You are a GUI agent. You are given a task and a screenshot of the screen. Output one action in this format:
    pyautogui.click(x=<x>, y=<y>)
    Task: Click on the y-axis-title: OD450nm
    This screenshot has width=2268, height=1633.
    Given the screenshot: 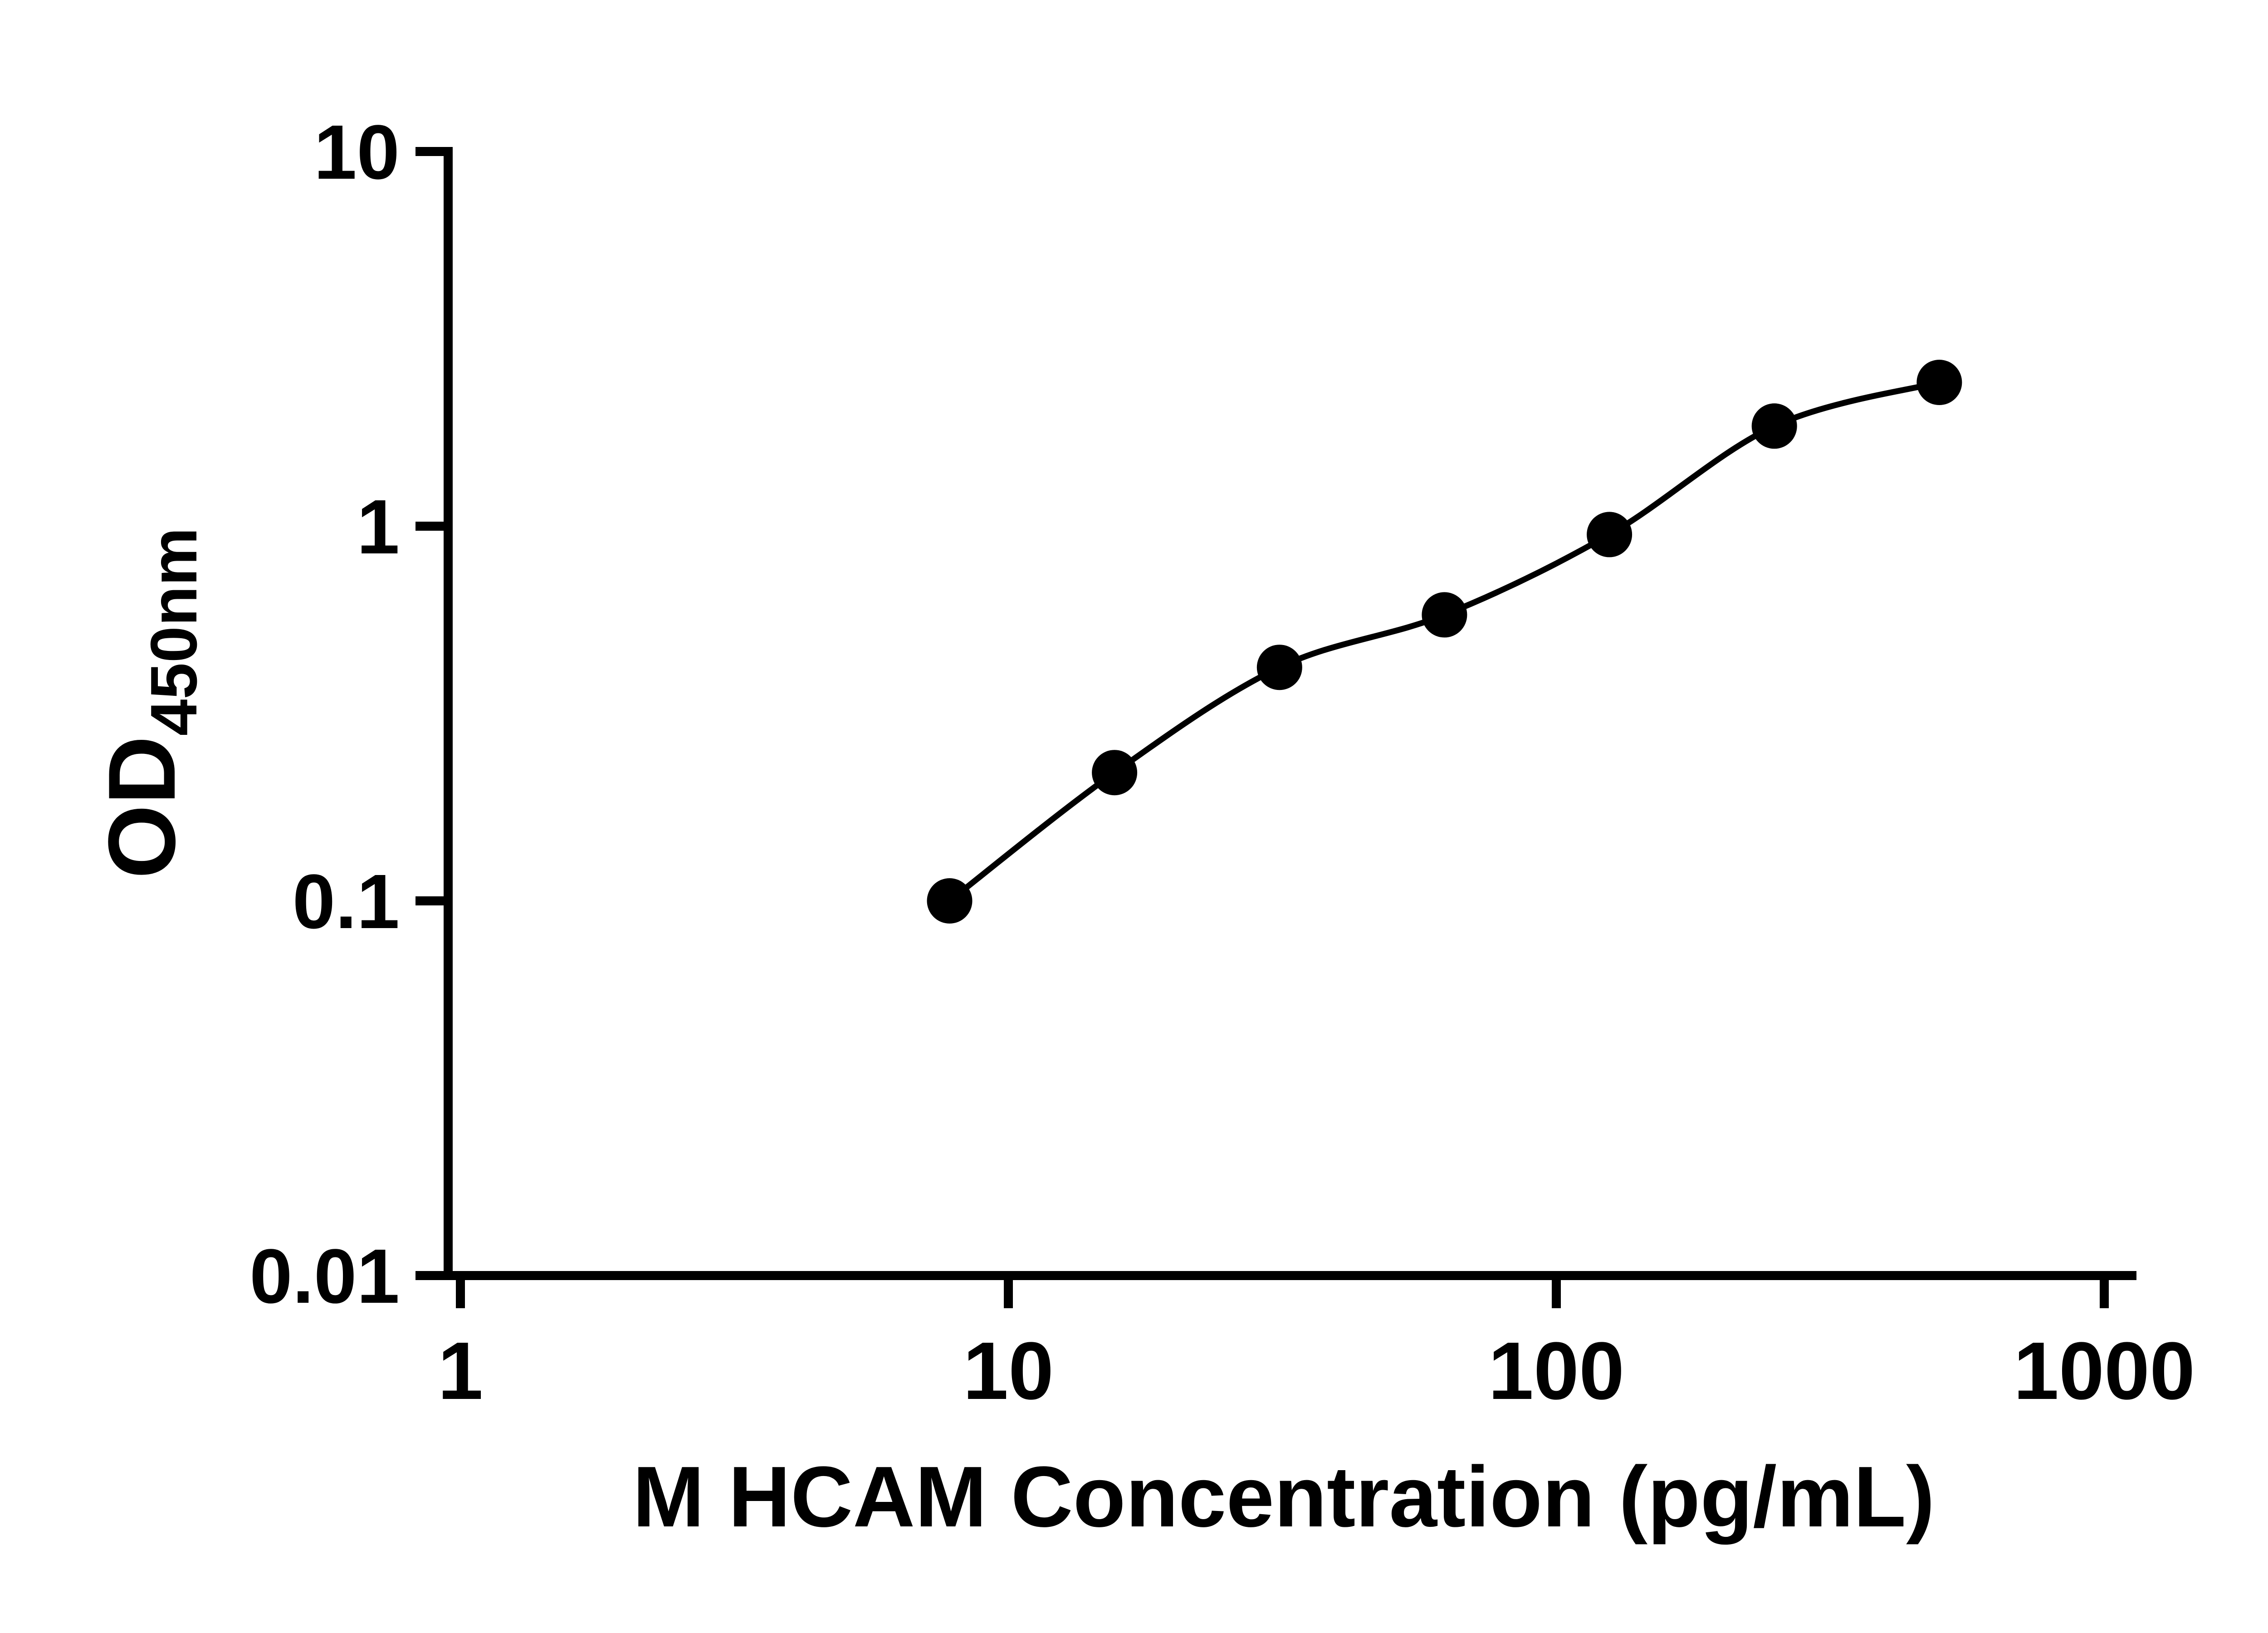 What is the action you would take?
    pyautogui.click(x=149, y=703)
    